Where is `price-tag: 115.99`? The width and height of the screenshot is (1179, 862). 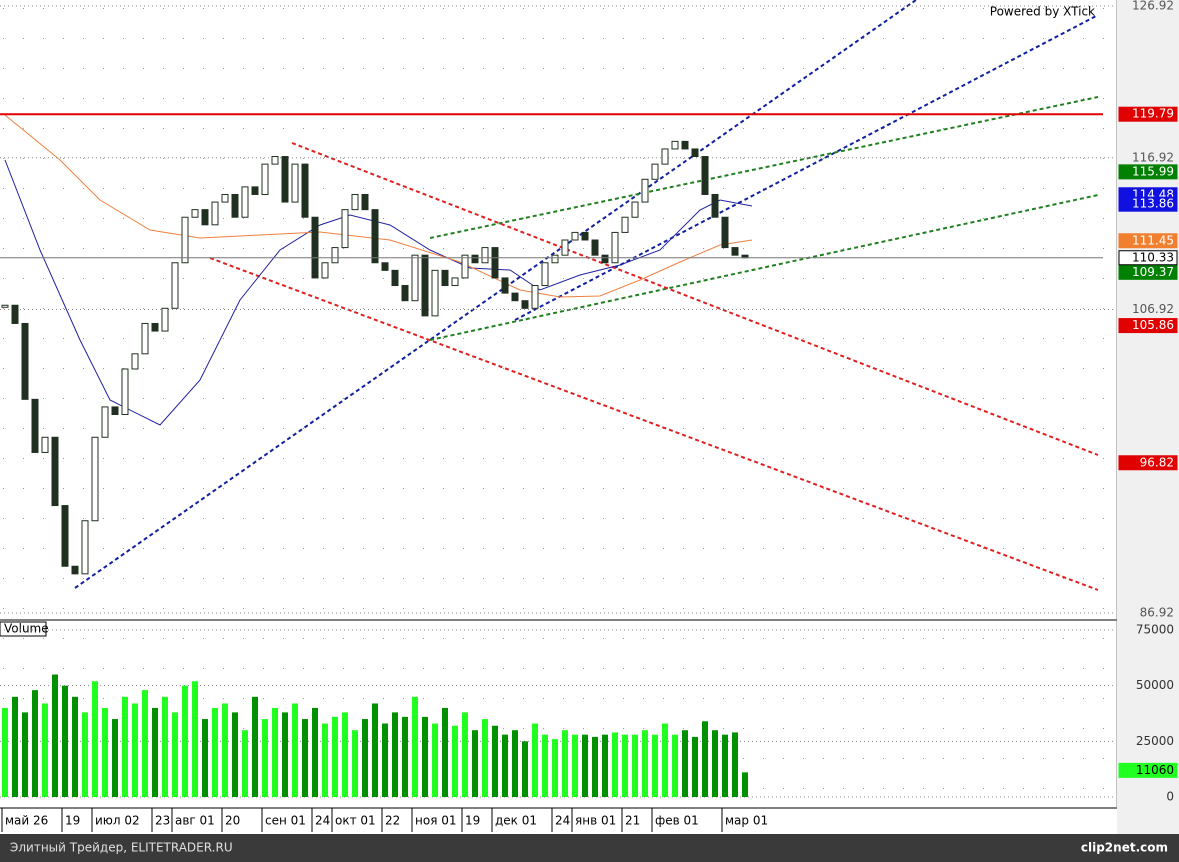 price-tag: 115.99 is located at coordinates (1153, 171).